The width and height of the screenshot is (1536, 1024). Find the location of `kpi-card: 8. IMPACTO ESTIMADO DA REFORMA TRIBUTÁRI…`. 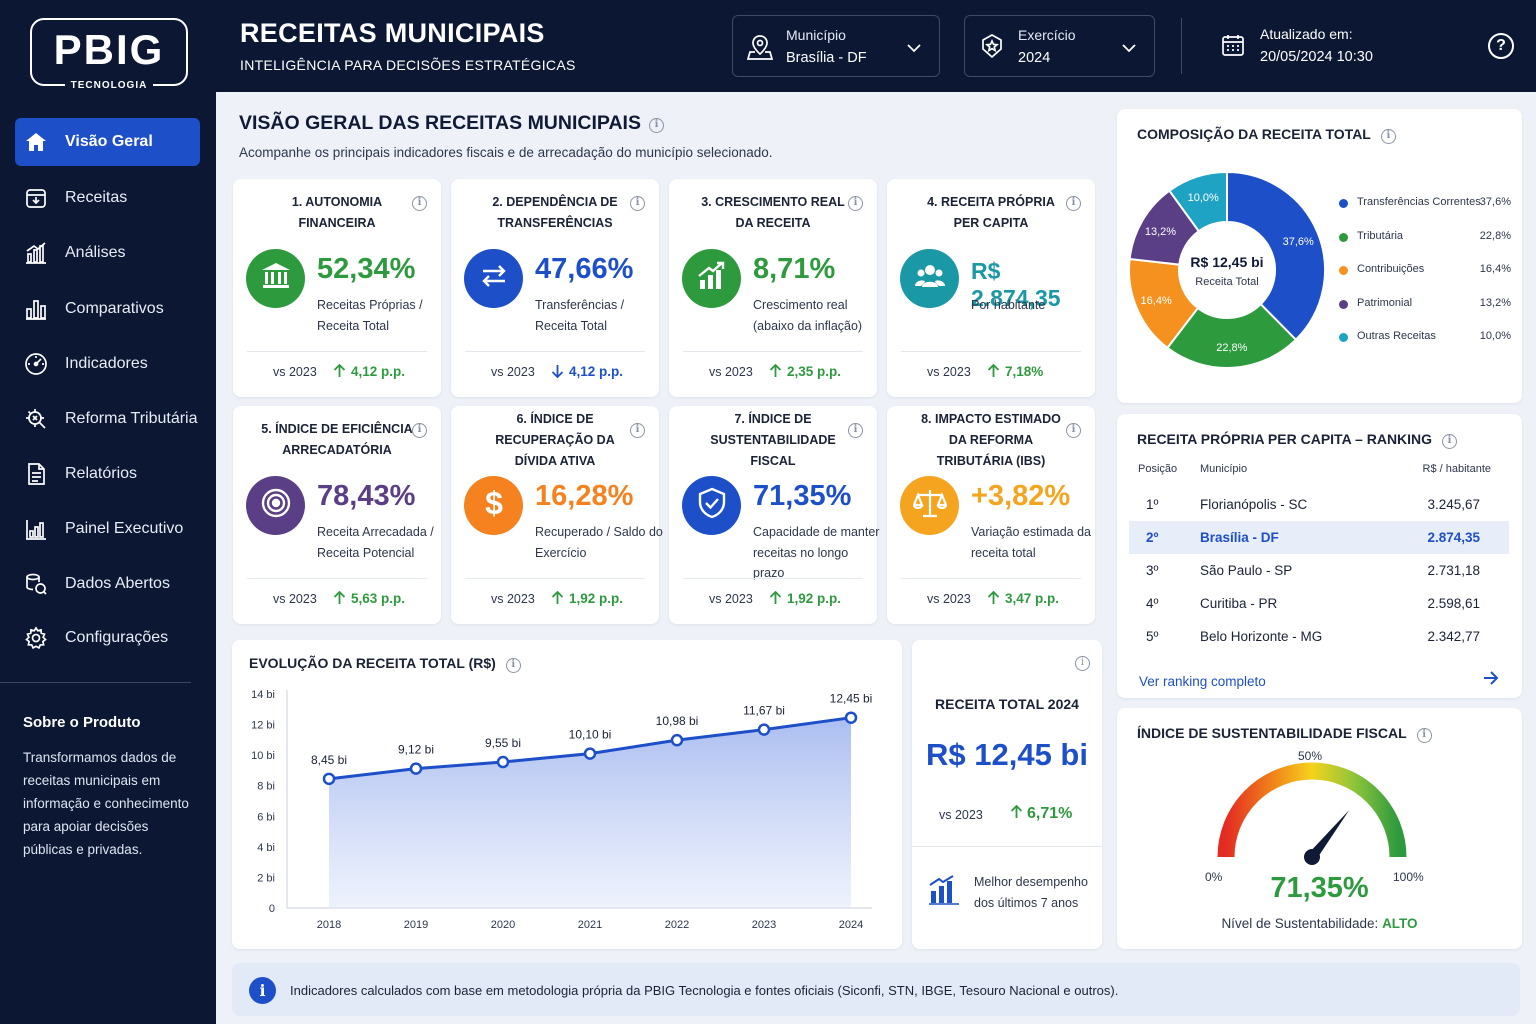

kpi-card: 8. IMPACTO ESTIMADO DA REFORMA TRIBUTÁRI… is located at coordinates (991, 515).